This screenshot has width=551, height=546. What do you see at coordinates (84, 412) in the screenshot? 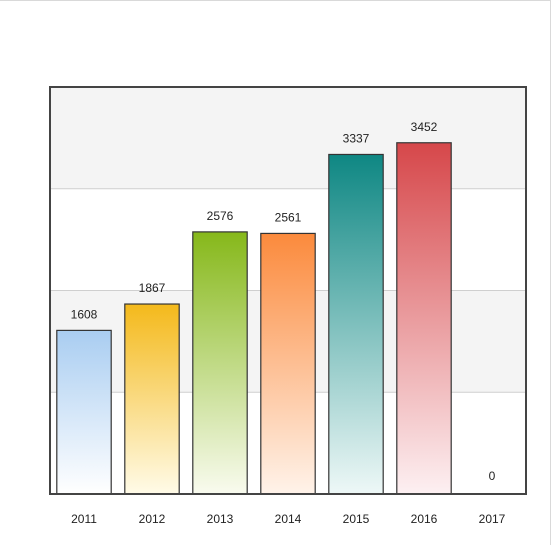
I see `bar-2011` at bounding box center [84, 412].